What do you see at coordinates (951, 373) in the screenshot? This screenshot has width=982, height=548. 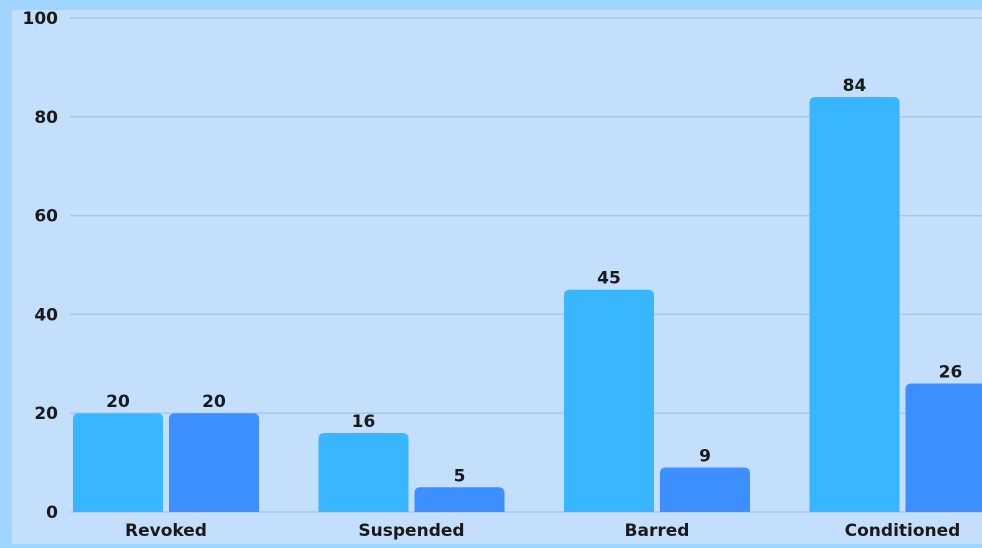 I see `data-label: 26` at bounding box center [951, 373].